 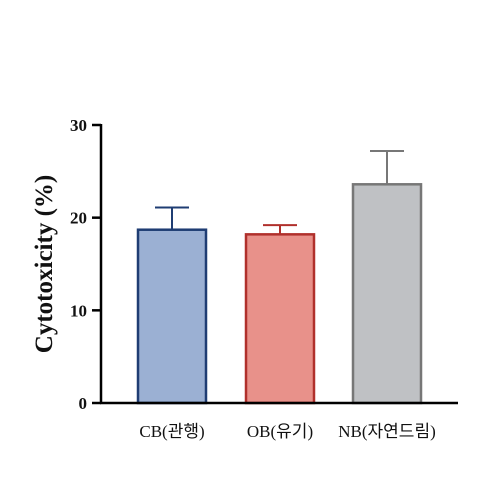 I want to click on x-category-label: CB(관행), so click(x=171, y=431).